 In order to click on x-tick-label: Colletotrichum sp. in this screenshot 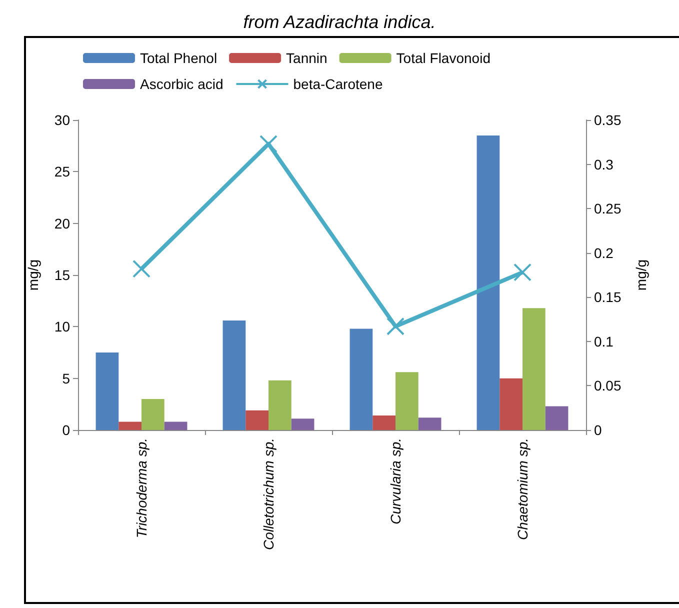, I will do `click(268, 494)`.